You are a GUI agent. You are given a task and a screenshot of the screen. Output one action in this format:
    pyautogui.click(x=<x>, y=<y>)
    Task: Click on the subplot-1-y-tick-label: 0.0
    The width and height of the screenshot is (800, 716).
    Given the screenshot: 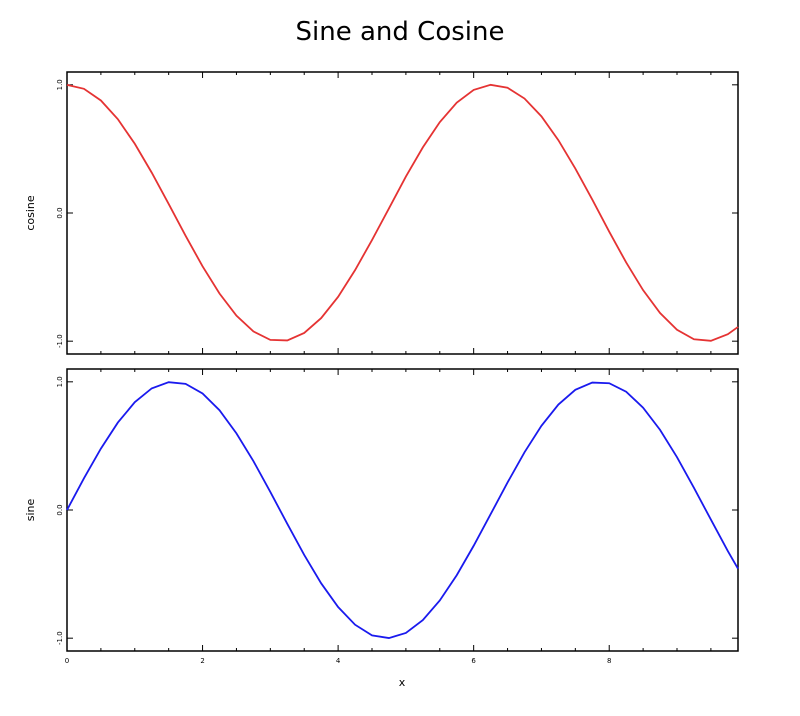 What is the action you would take?
    pyautogui.click(x=60, y=212)
    